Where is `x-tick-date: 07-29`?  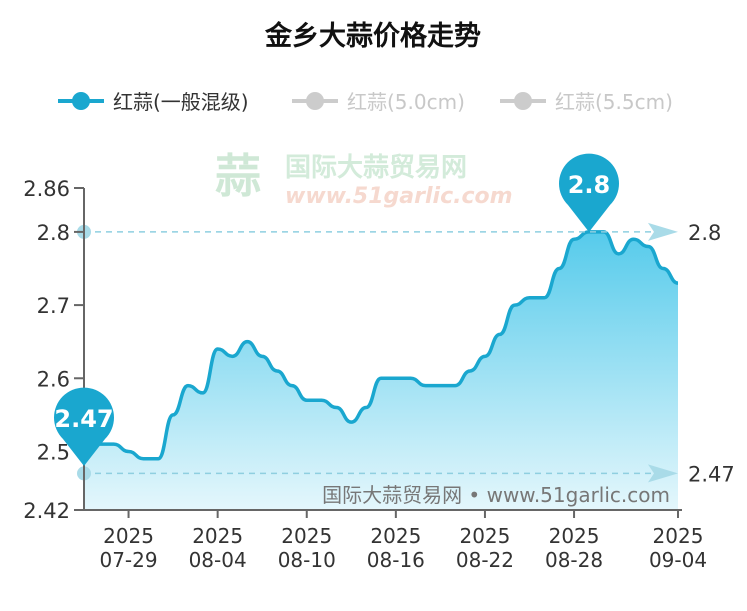
x-tick-date: 07-29 is located at coordinates (128, 560).